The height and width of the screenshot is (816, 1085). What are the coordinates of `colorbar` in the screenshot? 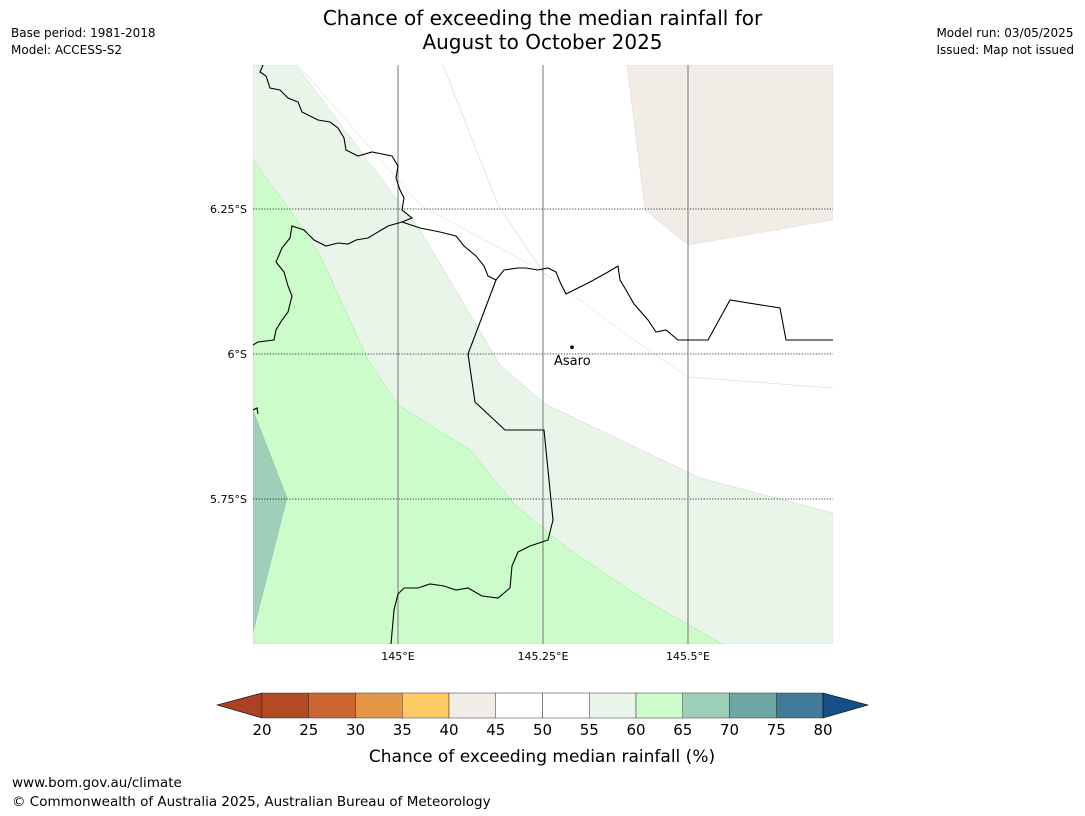 It's located at (542, 705).